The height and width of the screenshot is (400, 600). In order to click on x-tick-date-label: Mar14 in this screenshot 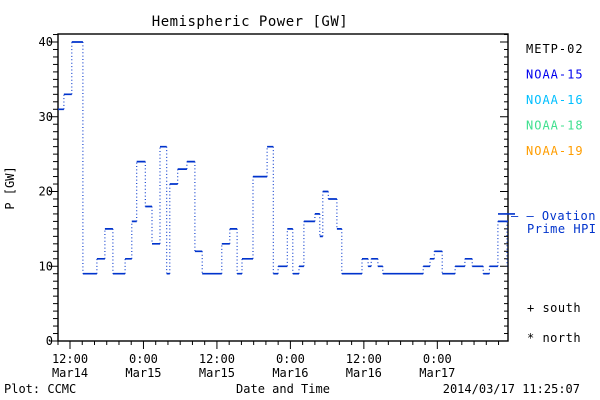, I will do `click(70, 373)`.